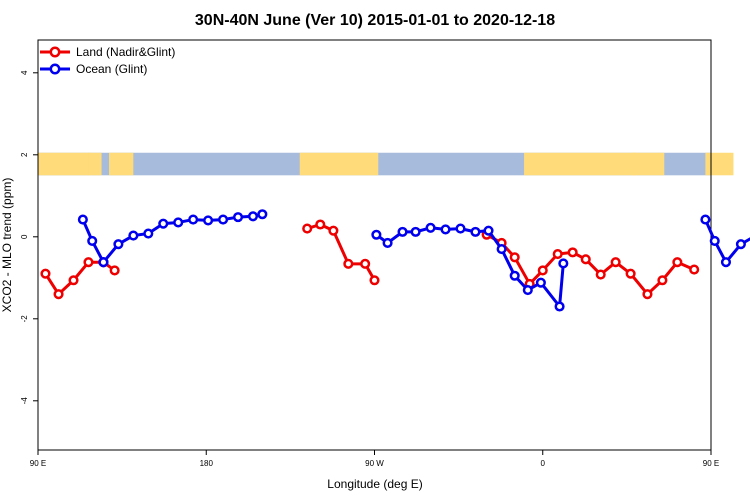  I want to click on x-tick-label: 180, so click(207, 463).